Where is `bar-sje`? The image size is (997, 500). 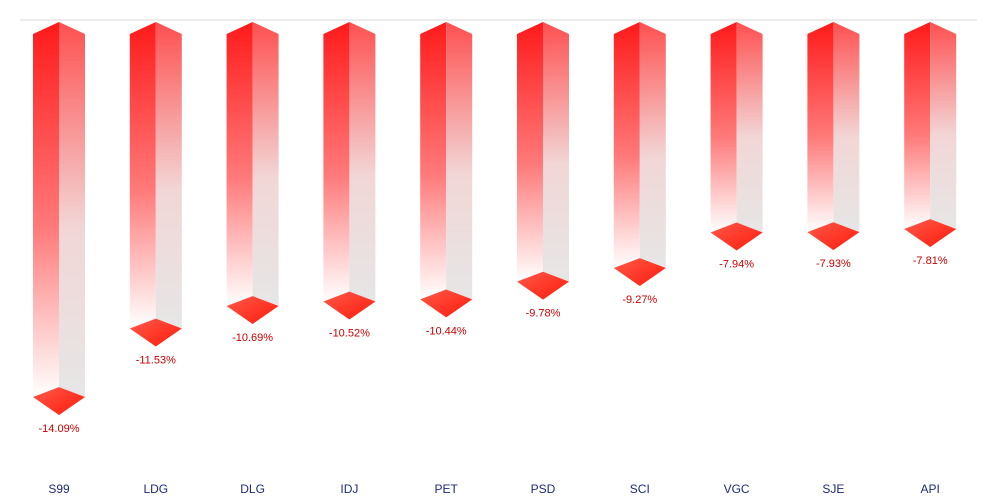 bar-sje is located at coordinates (833, 136).